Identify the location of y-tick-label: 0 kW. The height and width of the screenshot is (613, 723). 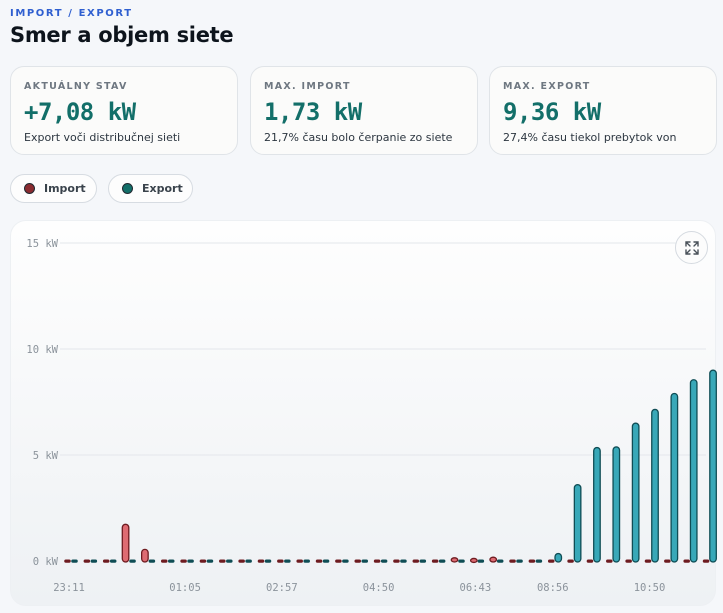
(46, 562).